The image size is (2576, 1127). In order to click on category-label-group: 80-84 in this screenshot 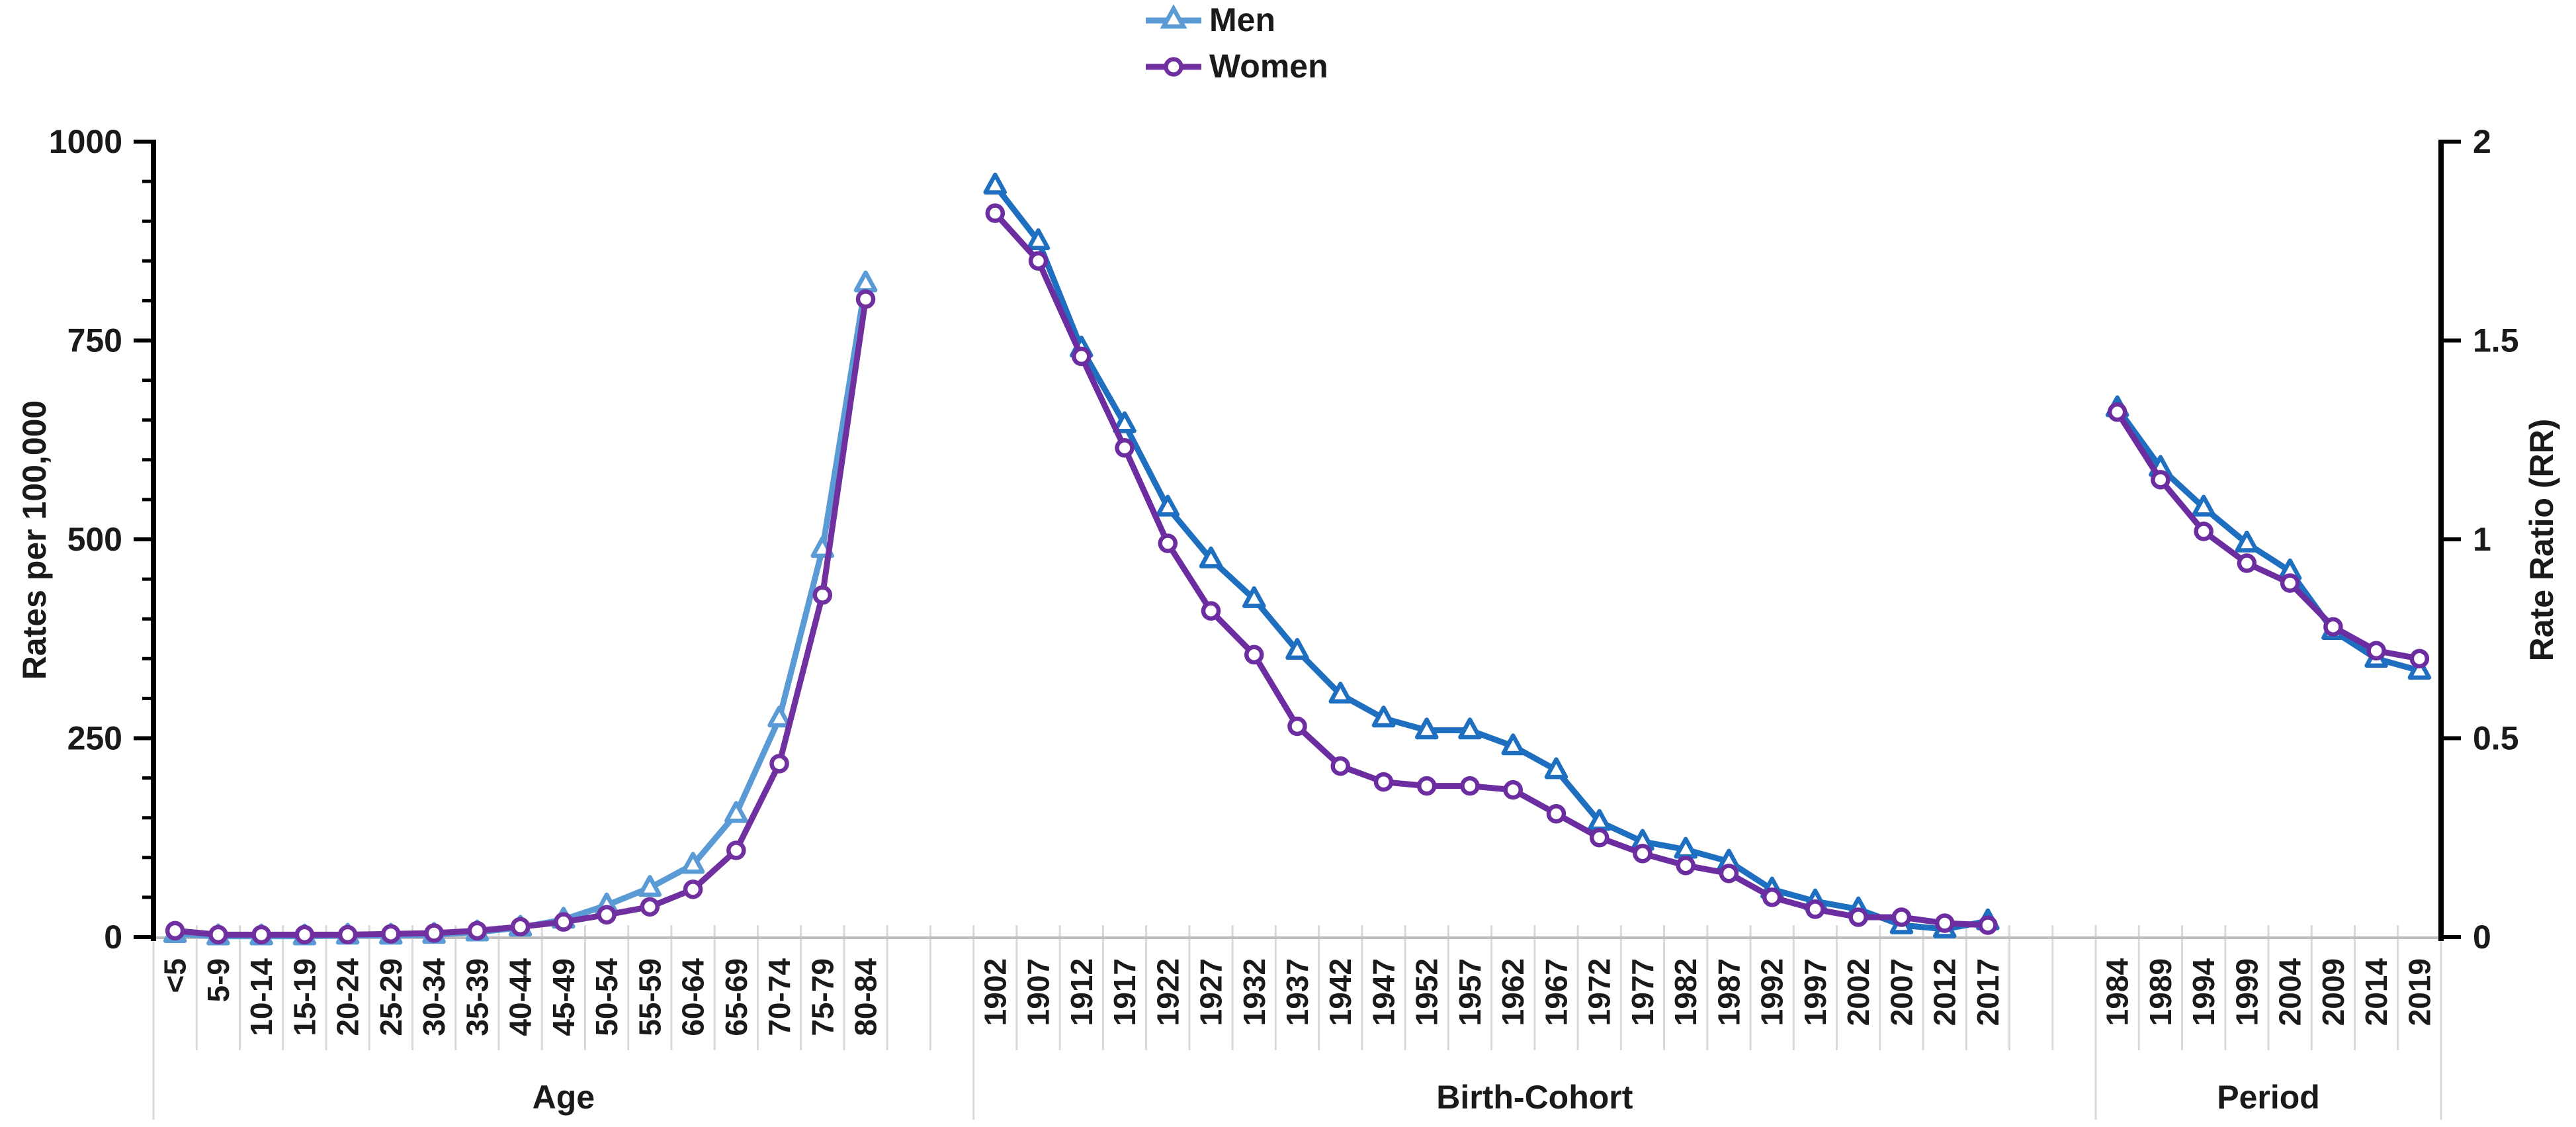, I will do `click(866, 997)`.